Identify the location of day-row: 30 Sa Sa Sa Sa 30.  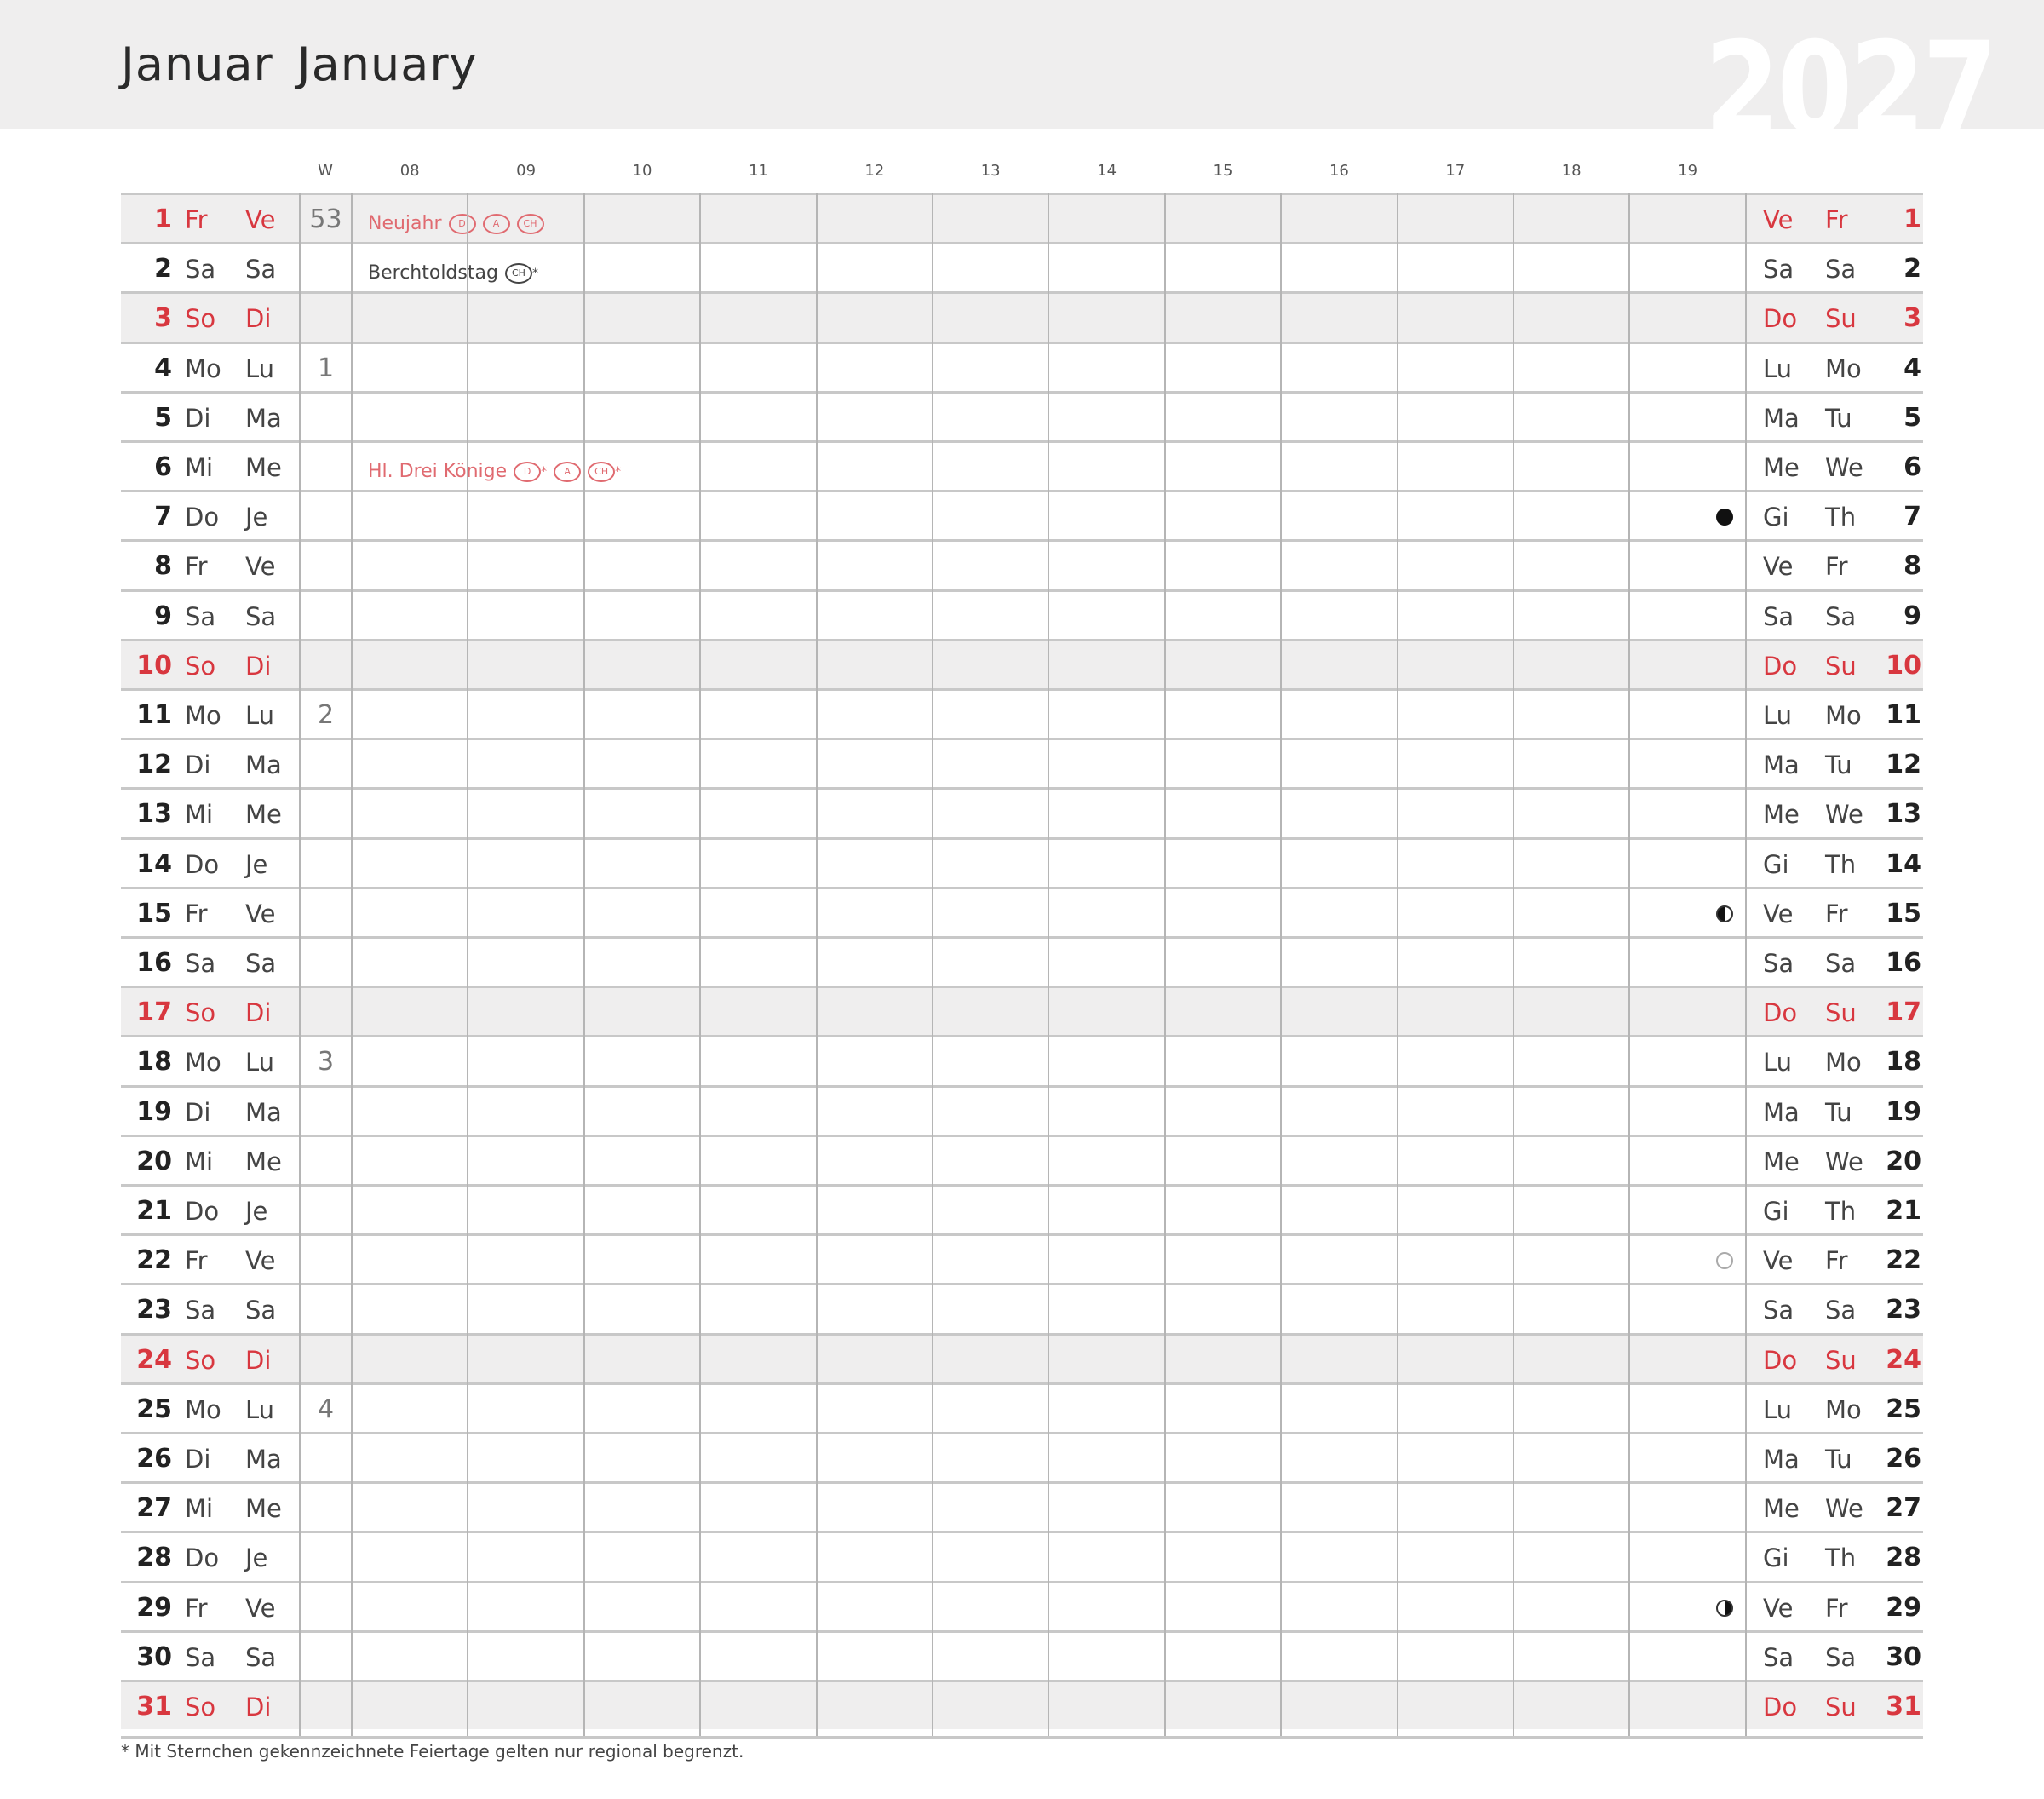
(1022, 1654).